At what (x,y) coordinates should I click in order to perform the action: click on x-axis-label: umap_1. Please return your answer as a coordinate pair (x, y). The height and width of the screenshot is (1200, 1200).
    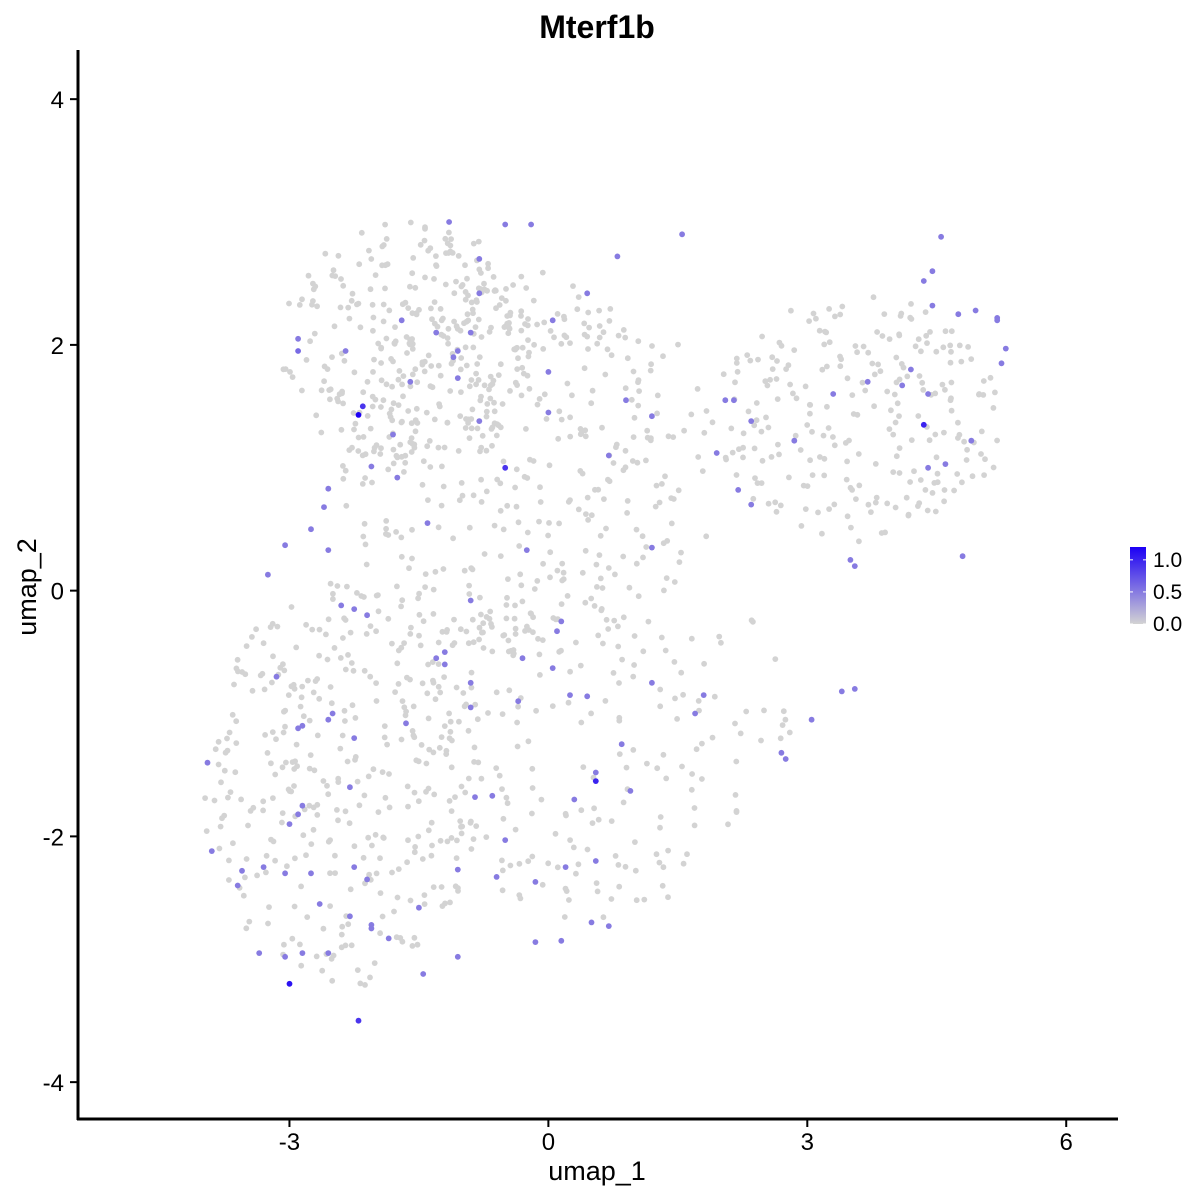
    Looking at the image, I should click on (597, 1171).